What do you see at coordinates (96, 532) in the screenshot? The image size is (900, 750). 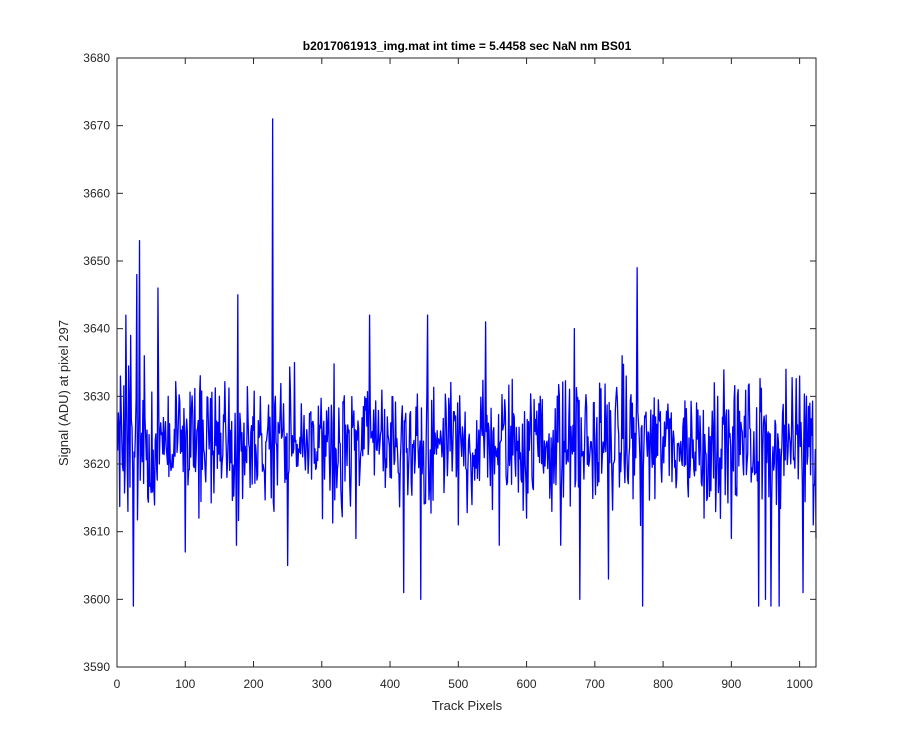 I see `y-tick-label: 3610` at bounding box center [96, 532].